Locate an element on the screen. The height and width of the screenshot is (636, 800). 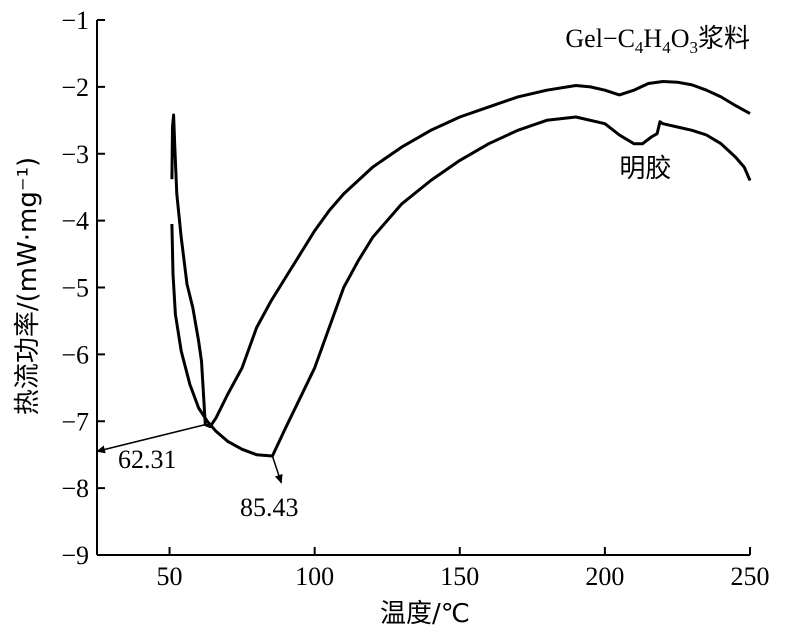
series-label-0: 明胶 is located at coordinates (645, 168).